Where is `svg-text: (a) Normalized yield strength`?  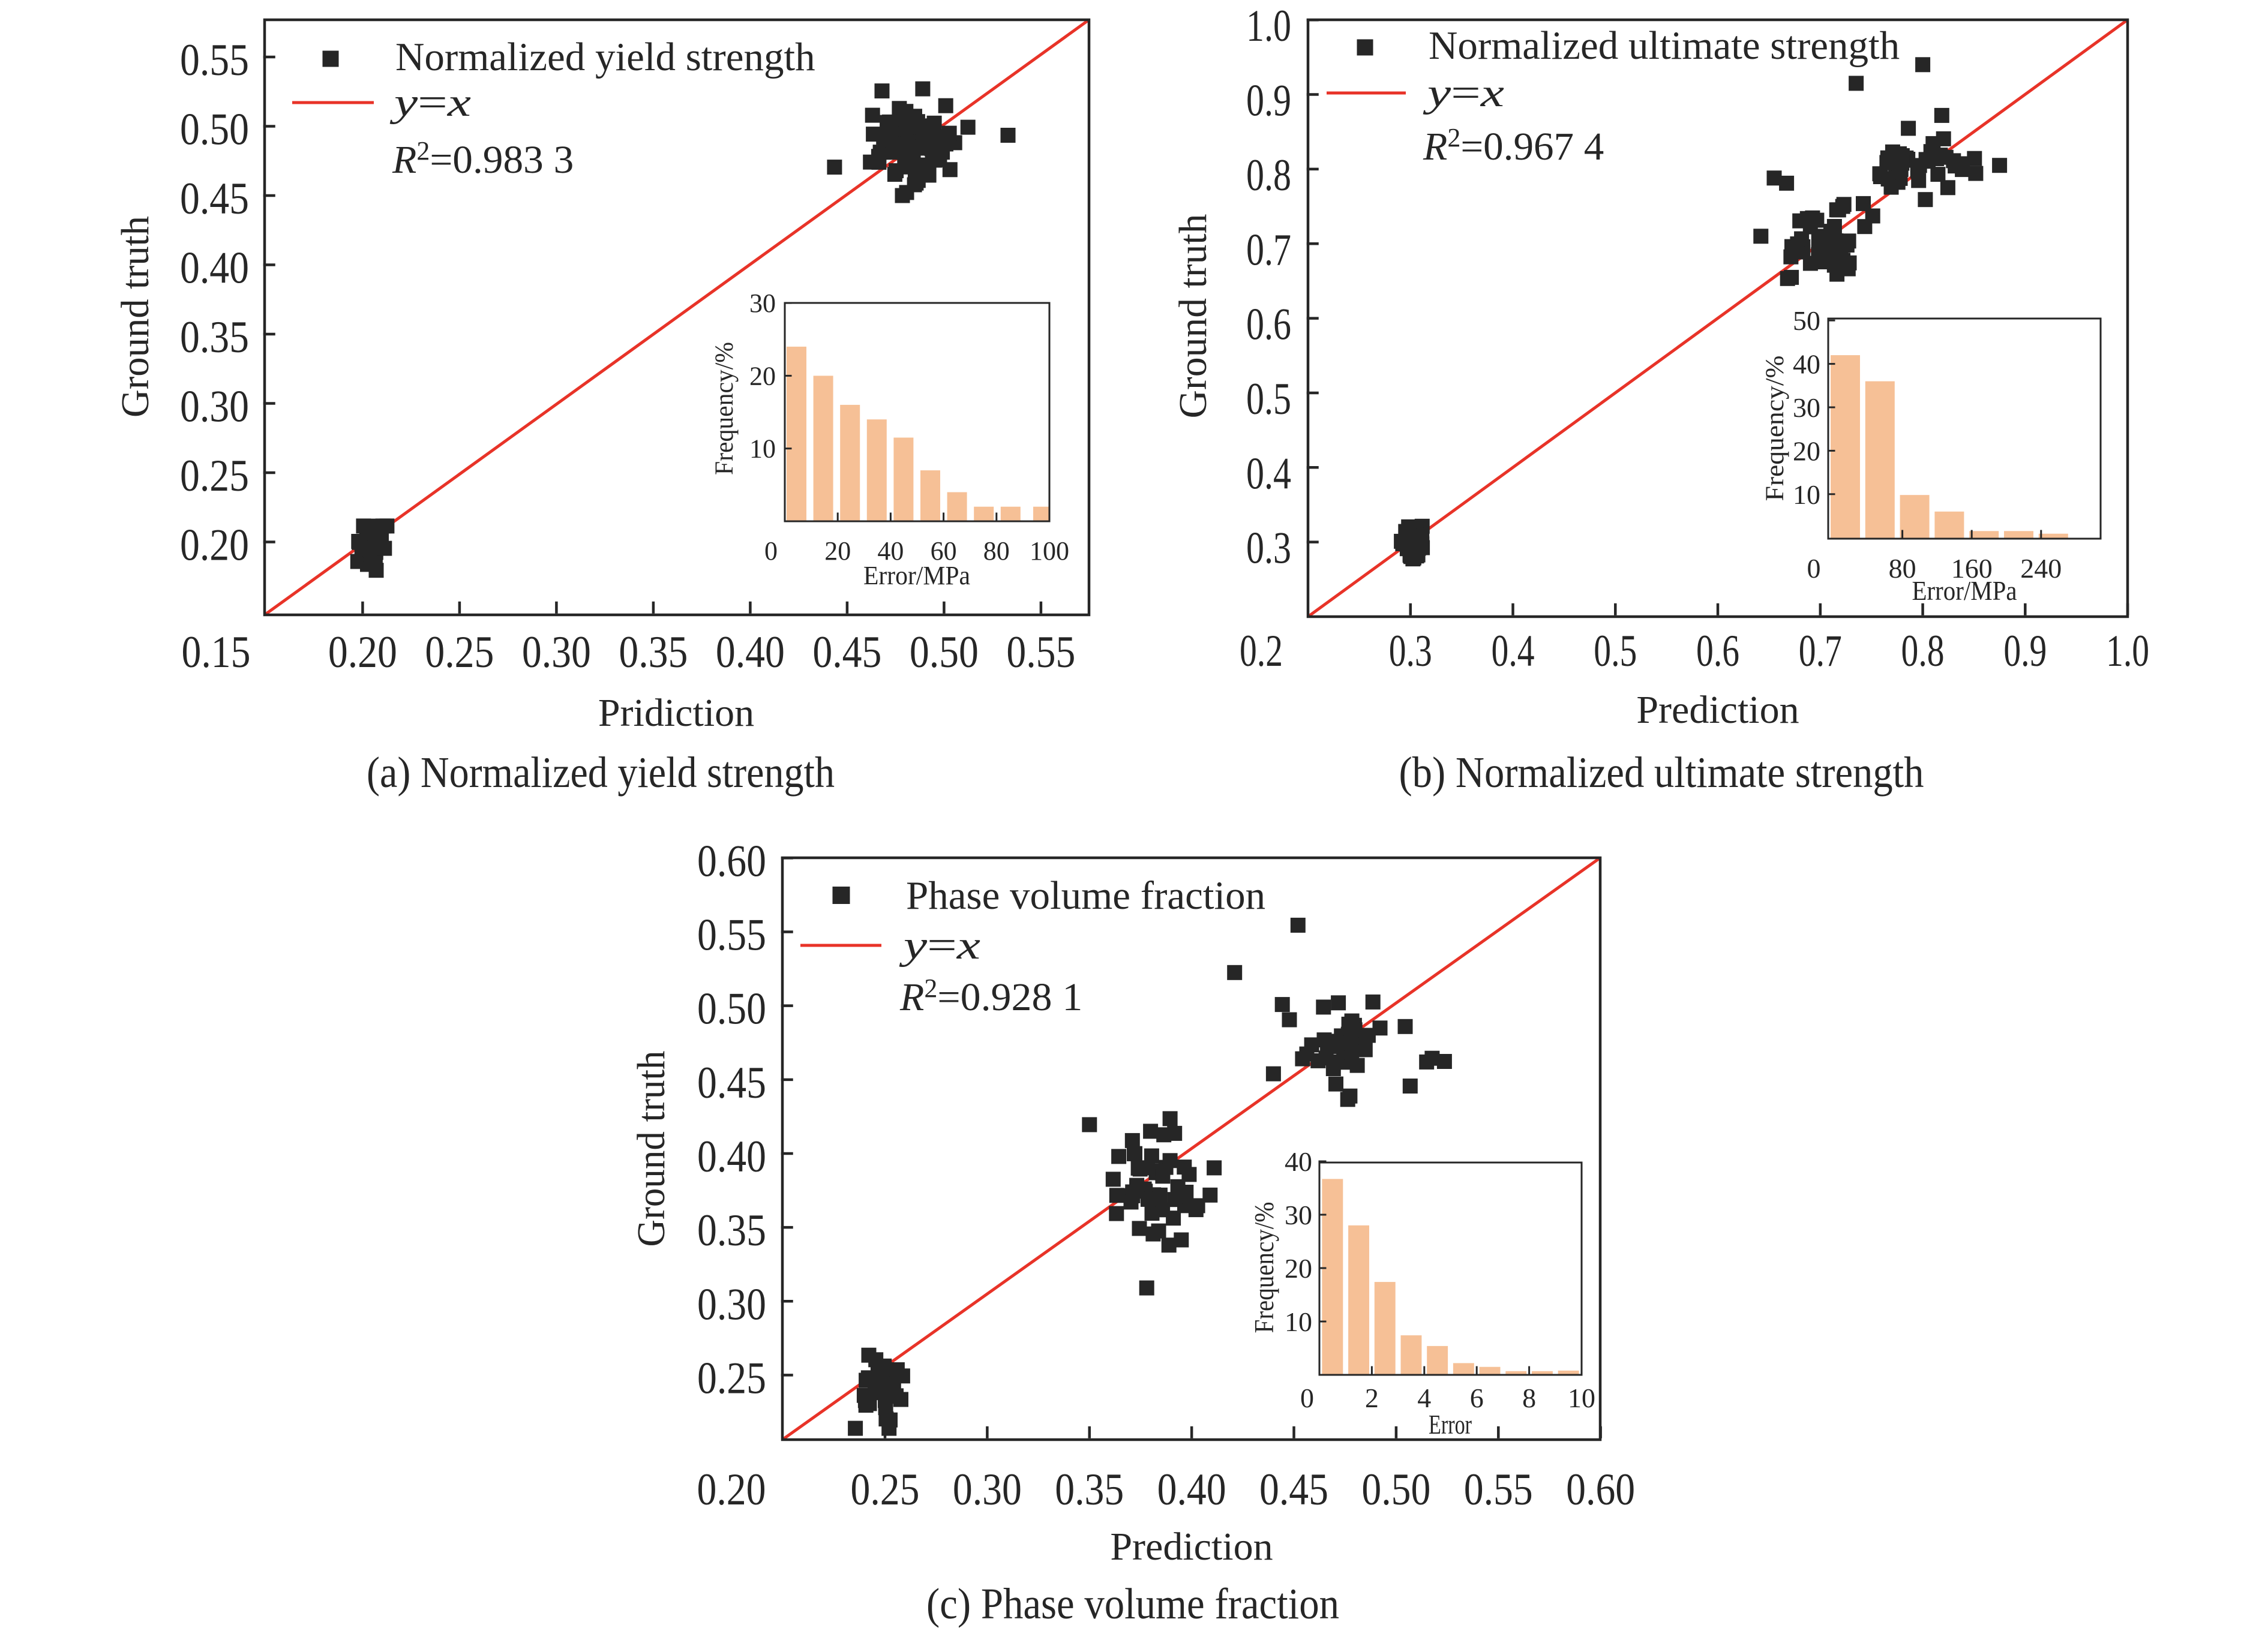 svg-text: (a) Normalized yield strength is located at coordinates (601, 772).